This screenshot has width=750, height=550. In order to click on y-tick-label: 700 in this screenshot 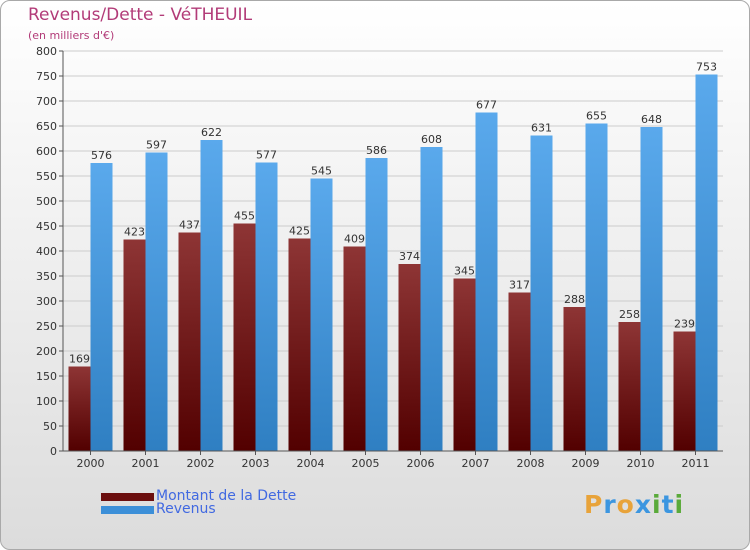, I will do `click(46, 101)`.